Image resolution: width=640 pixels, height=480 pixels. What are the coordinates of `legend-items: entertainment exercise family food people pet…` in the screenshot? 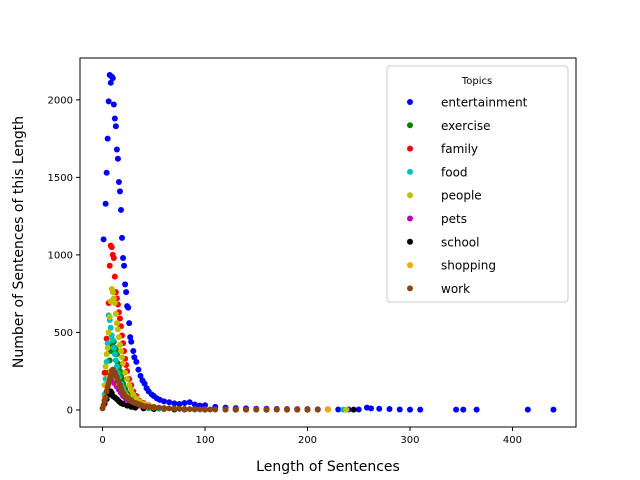 It's located at (467, 196).